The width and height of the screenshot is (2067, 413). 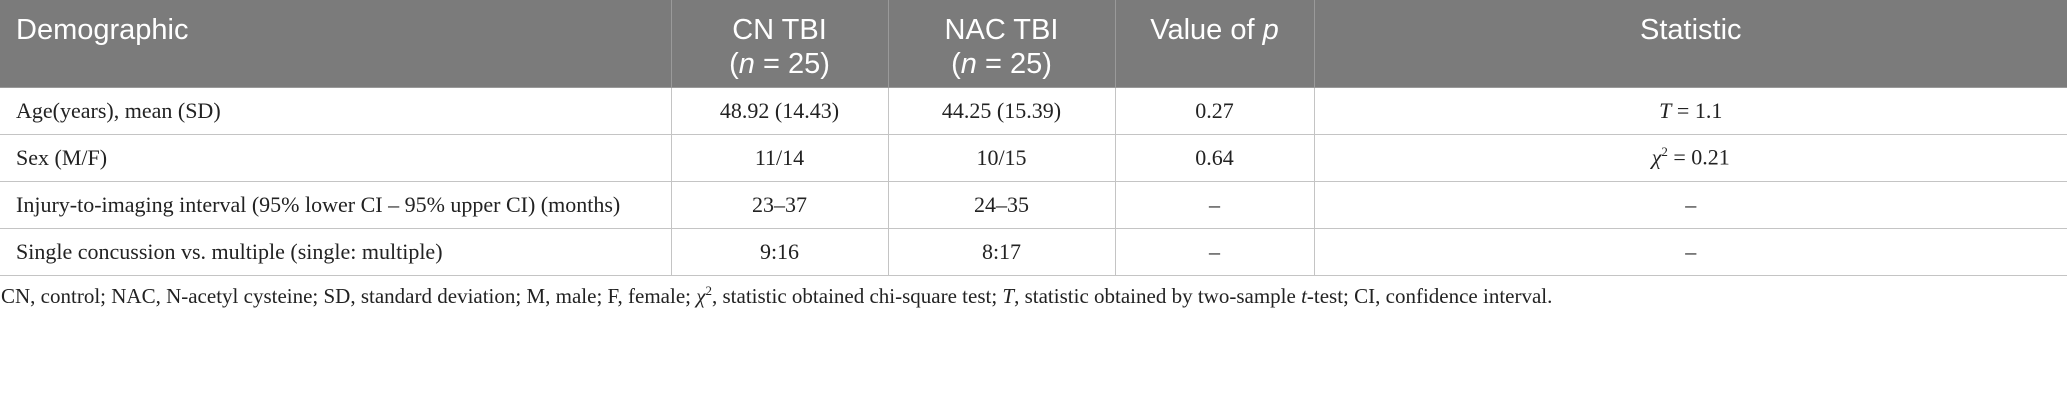 What do you see at coordinates (857, 296) in the screenshot?
I see `footnote-text: , statistic obtained chi-square test;` at bounding box center [857, 296].